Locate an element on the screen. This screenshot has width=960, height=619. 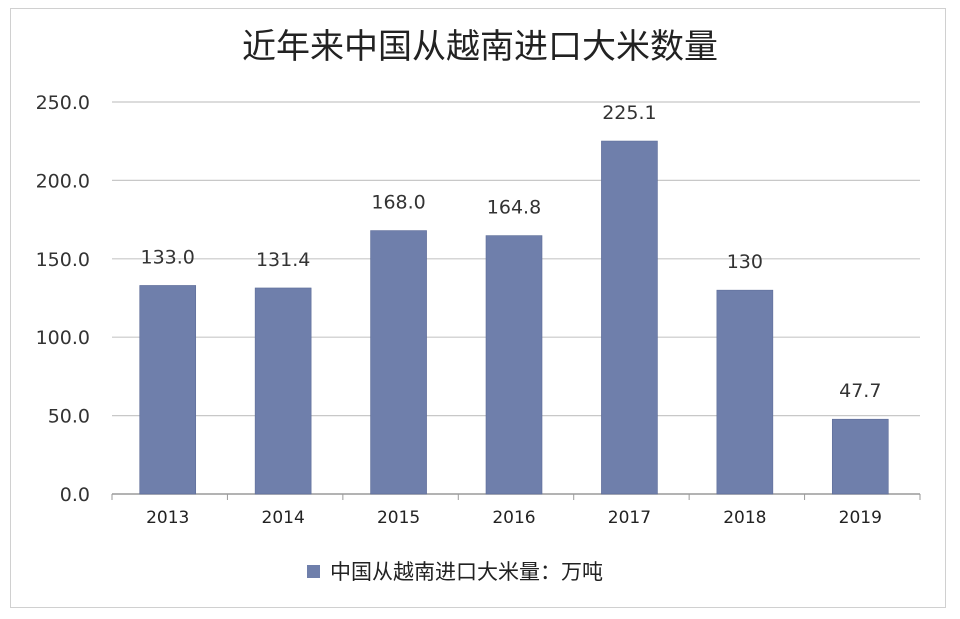
x-tick-label: 2013 is located at coordinates (167, 518).